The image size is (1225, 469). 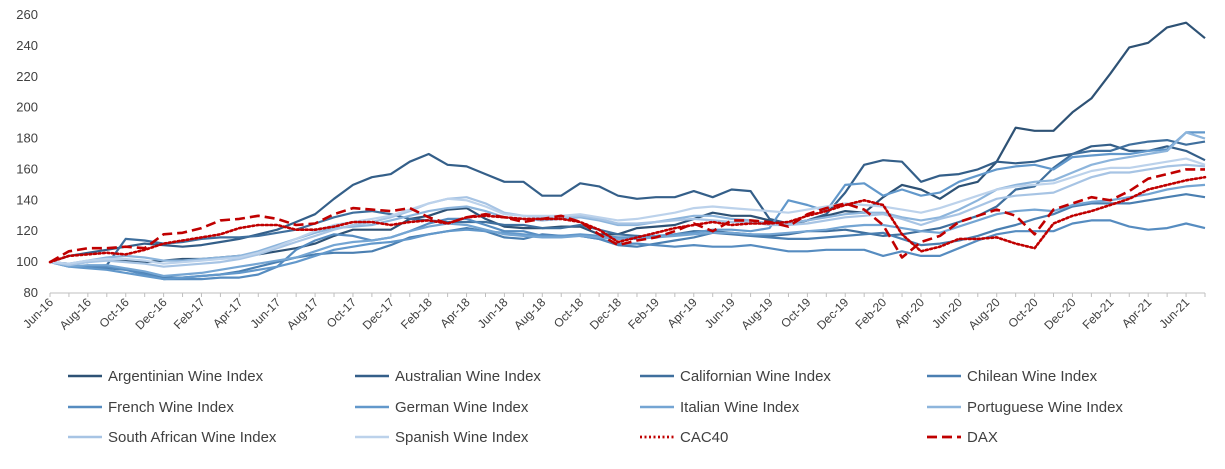 What do you see at coordinates (27, 168) in the screenshot?
I see `y-tick-label: 160` at bounding box center [27, 168].